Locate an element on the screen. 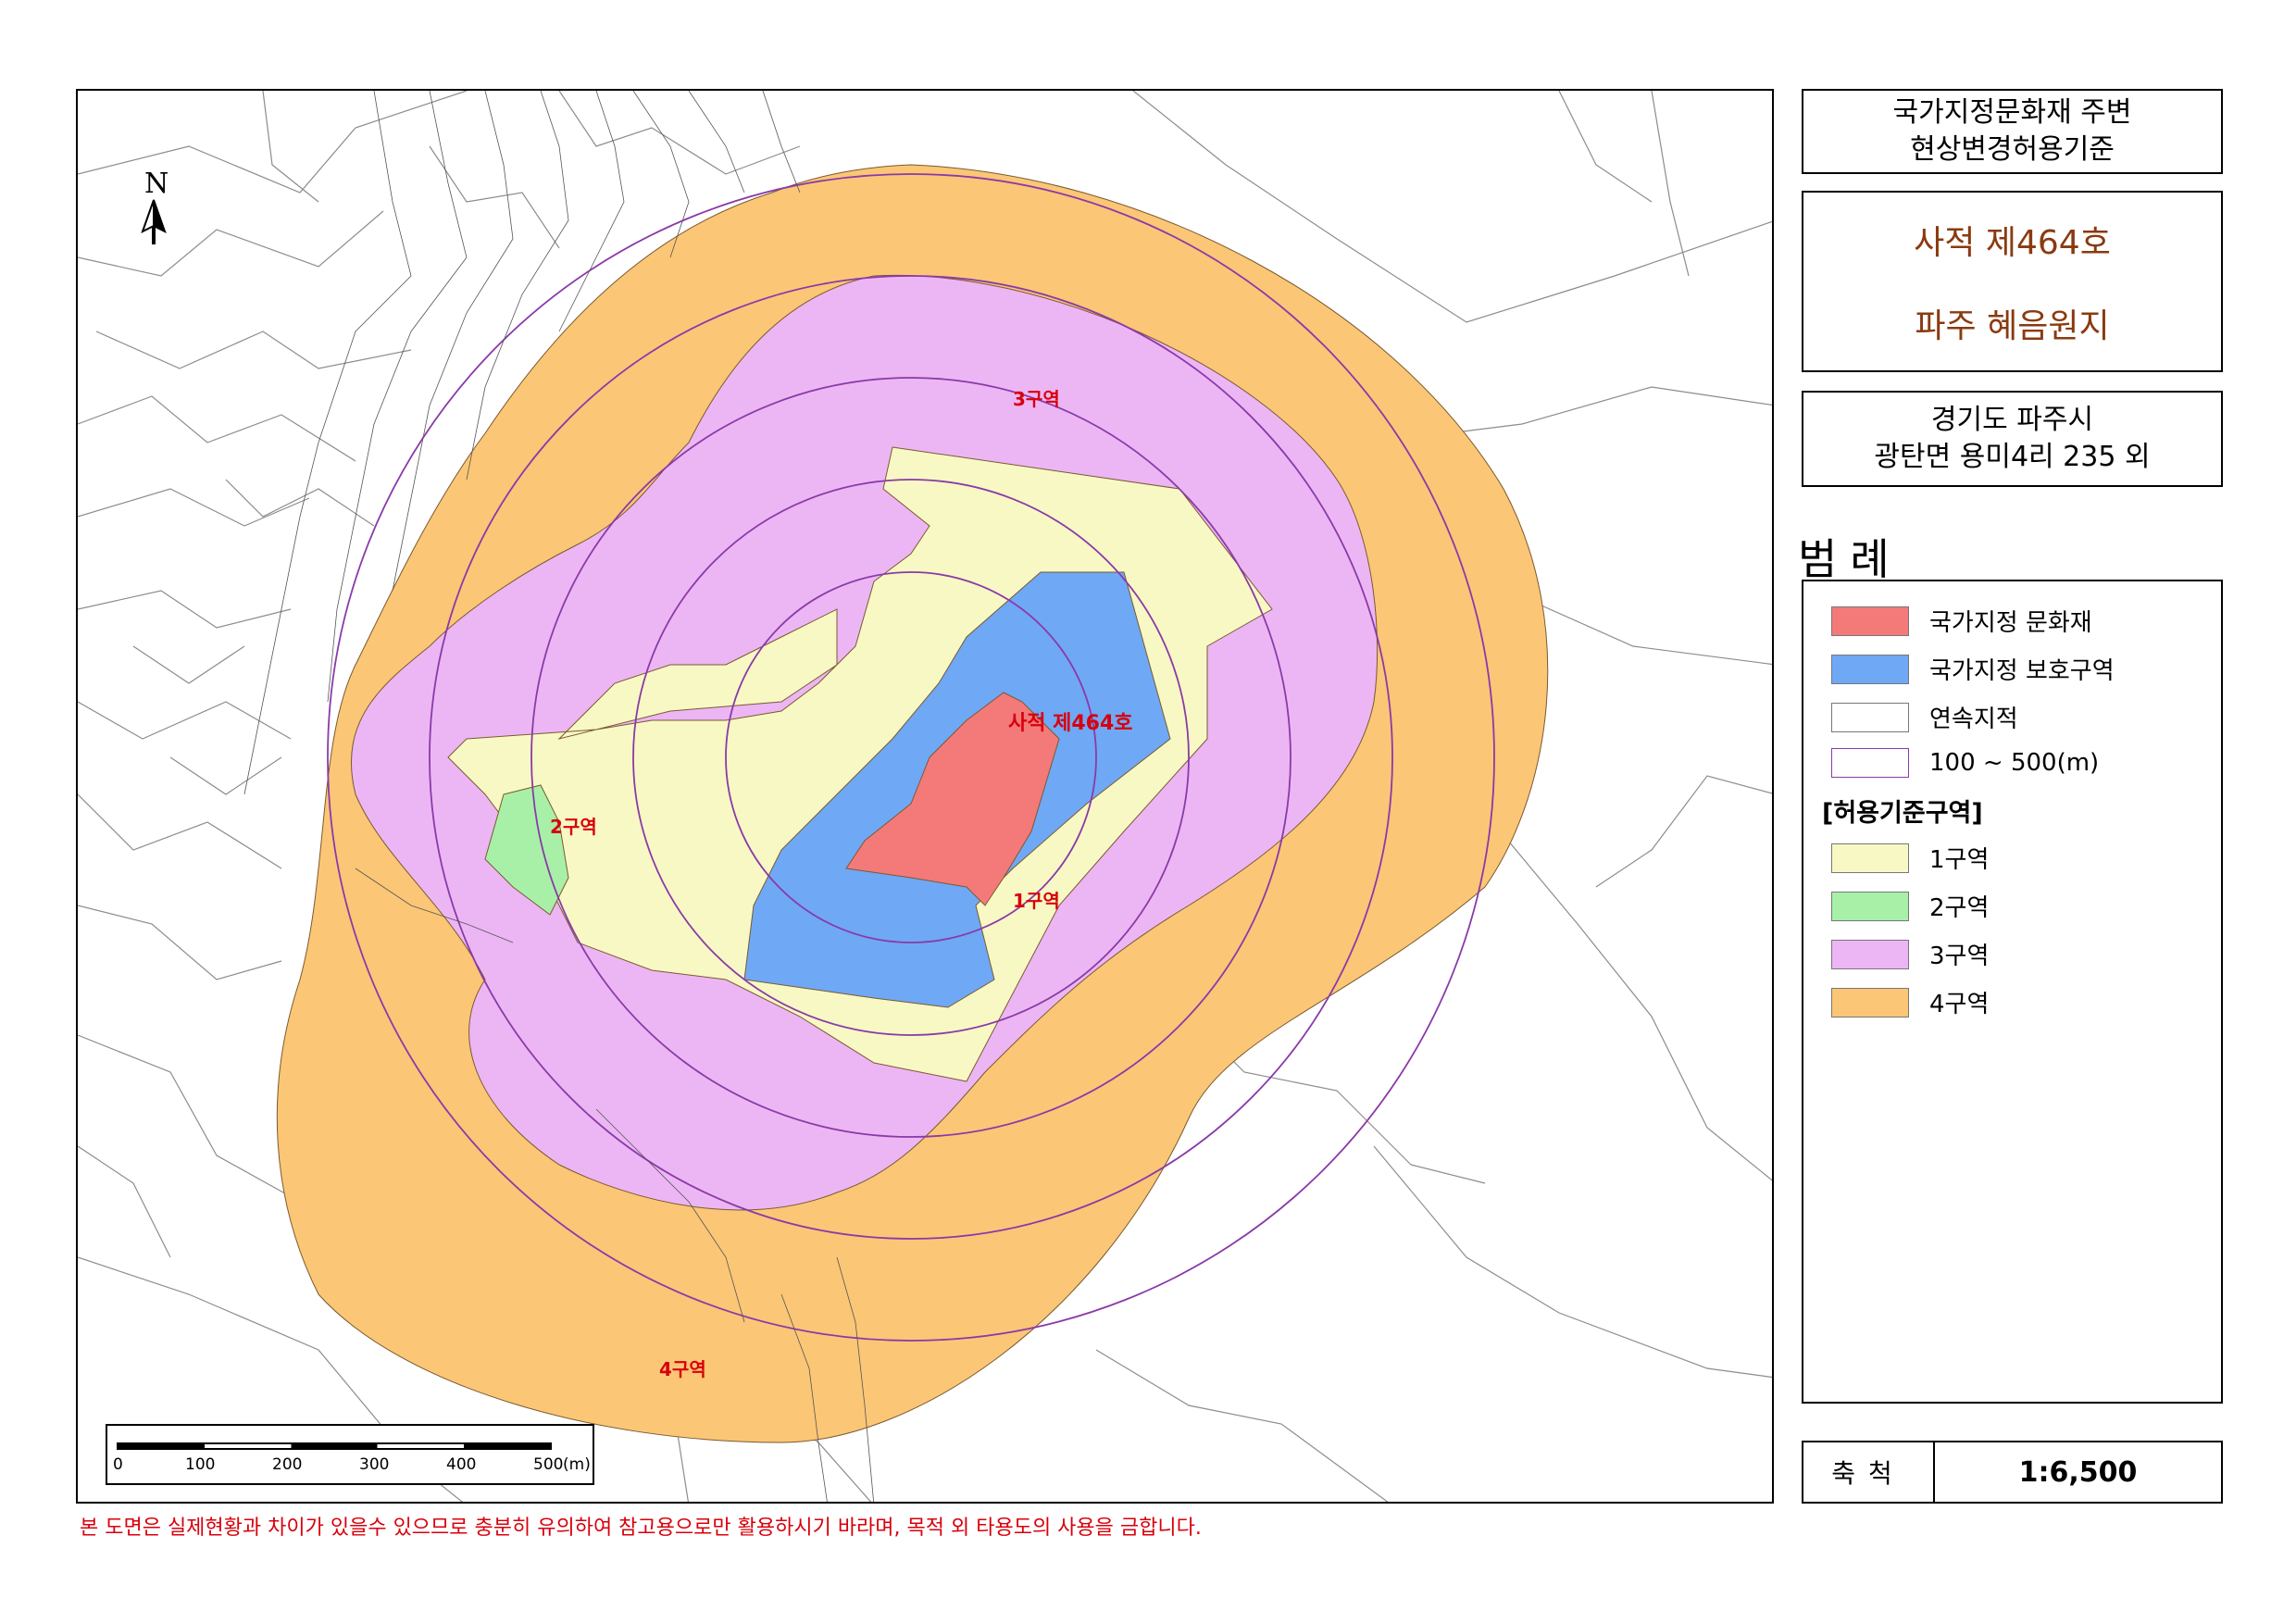  zone-3-map-label: 3구역 is located at coordinates (1036, 399).